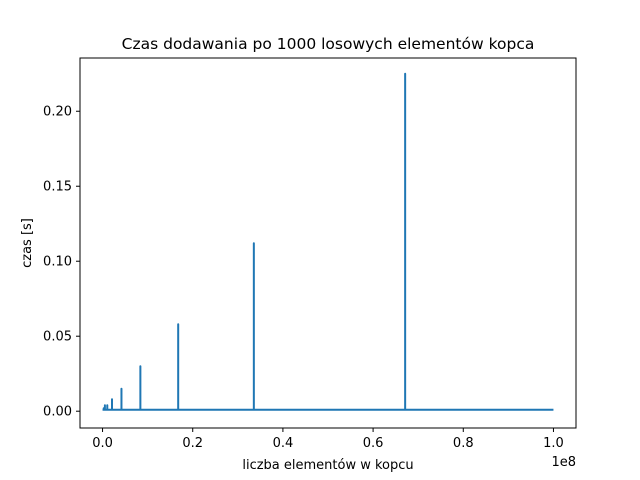 The image size is (640, 480). I want to click on y-axis-ticks: 0.00 0.05 0.10 0.15 0.20, so click(61, 262).